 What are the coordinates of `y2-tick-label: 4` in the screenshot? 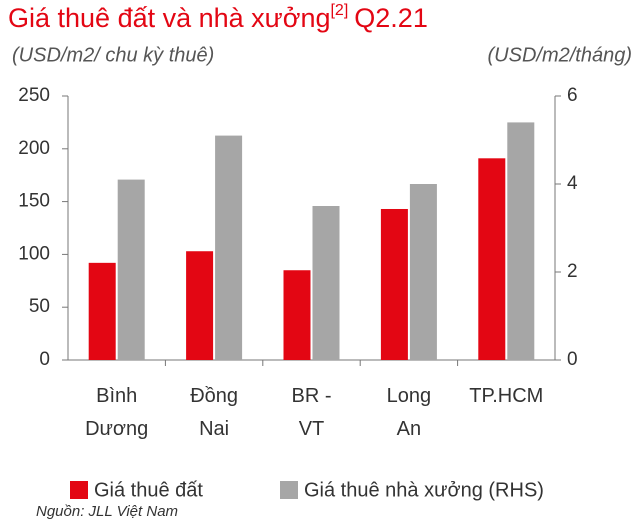 It's located at (572, 183).